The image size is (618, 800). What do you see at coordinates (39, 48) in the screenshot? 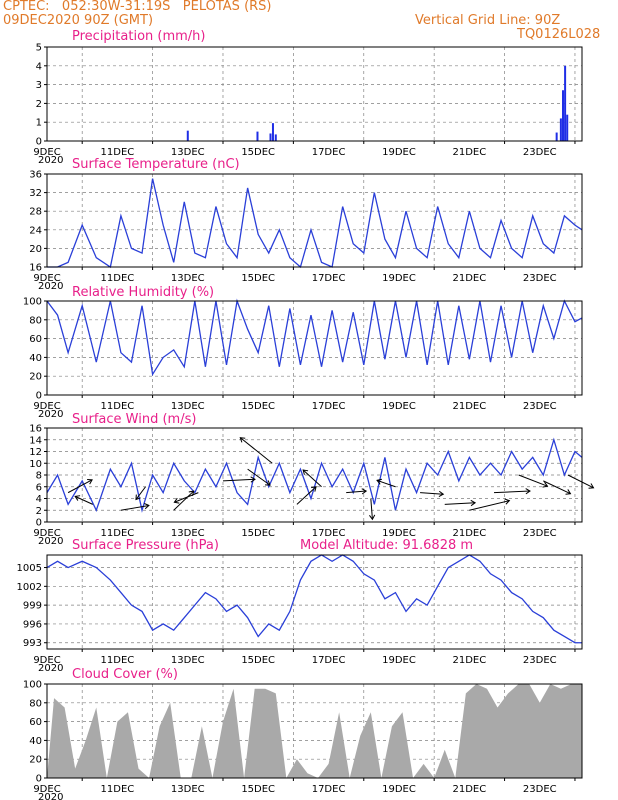
I see `y-tick-label: 5` at bounding box center [39, 48].